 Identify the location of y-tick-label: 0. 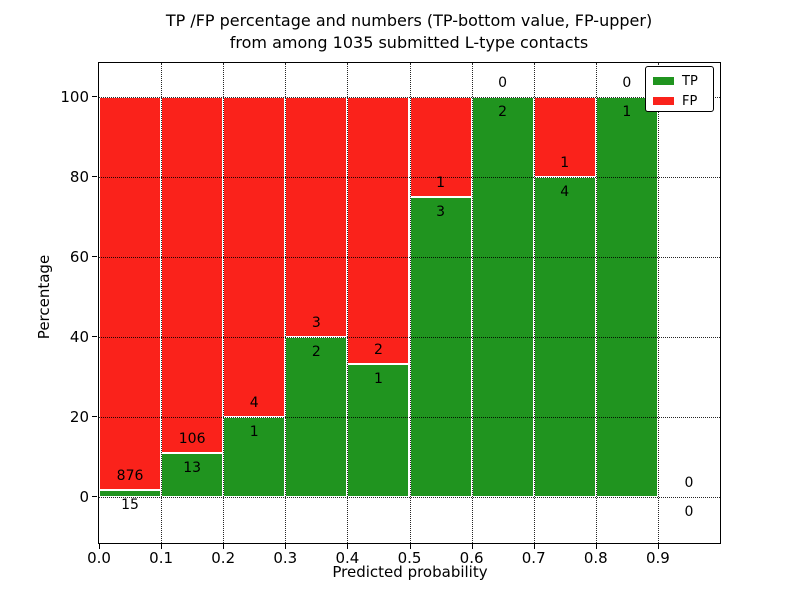
(84, 497).